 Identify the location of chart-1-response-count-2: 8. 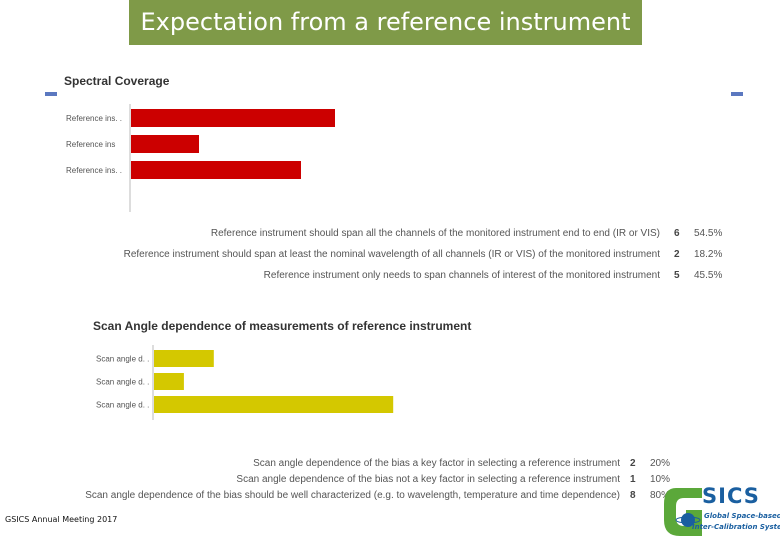
(633, 495).